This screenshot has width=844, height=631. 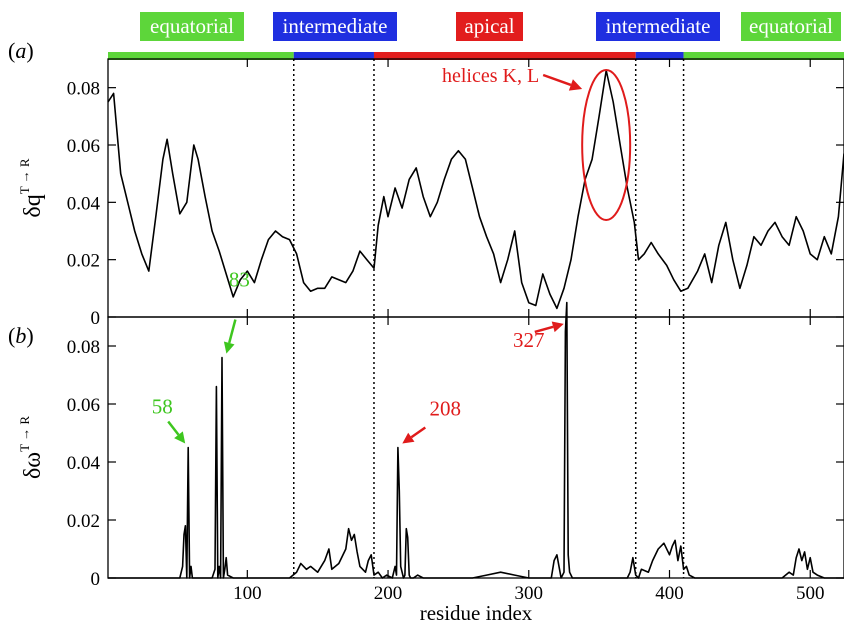 I want to click on domain-segment-apical, so click(x=504, y=56).